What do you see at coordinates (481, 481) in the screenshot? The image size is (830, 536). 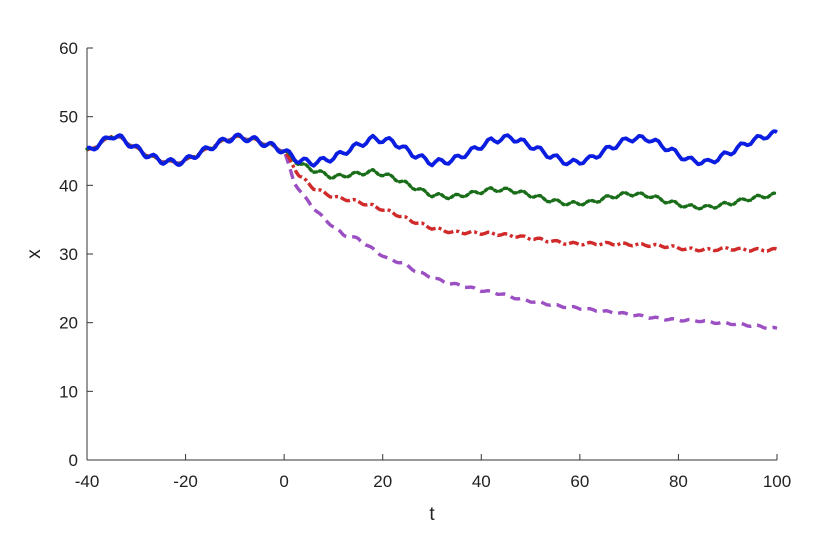 I see `x-tick-label: 40` at bounding box center [481, 481].